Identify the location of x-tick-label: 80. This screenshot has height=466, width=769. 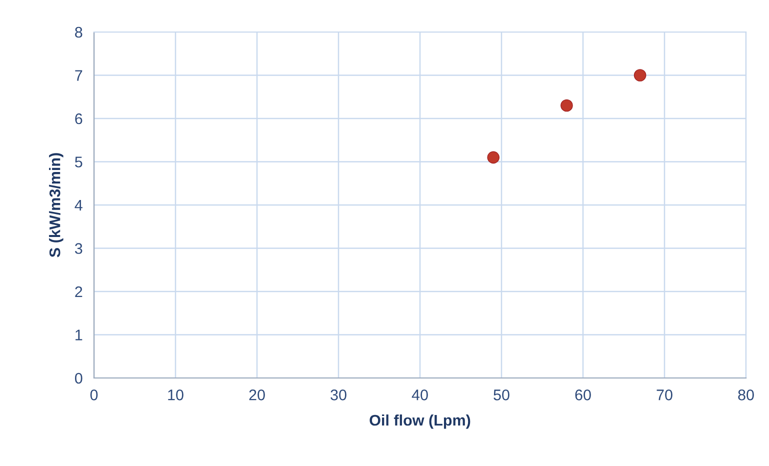
(746, 395).